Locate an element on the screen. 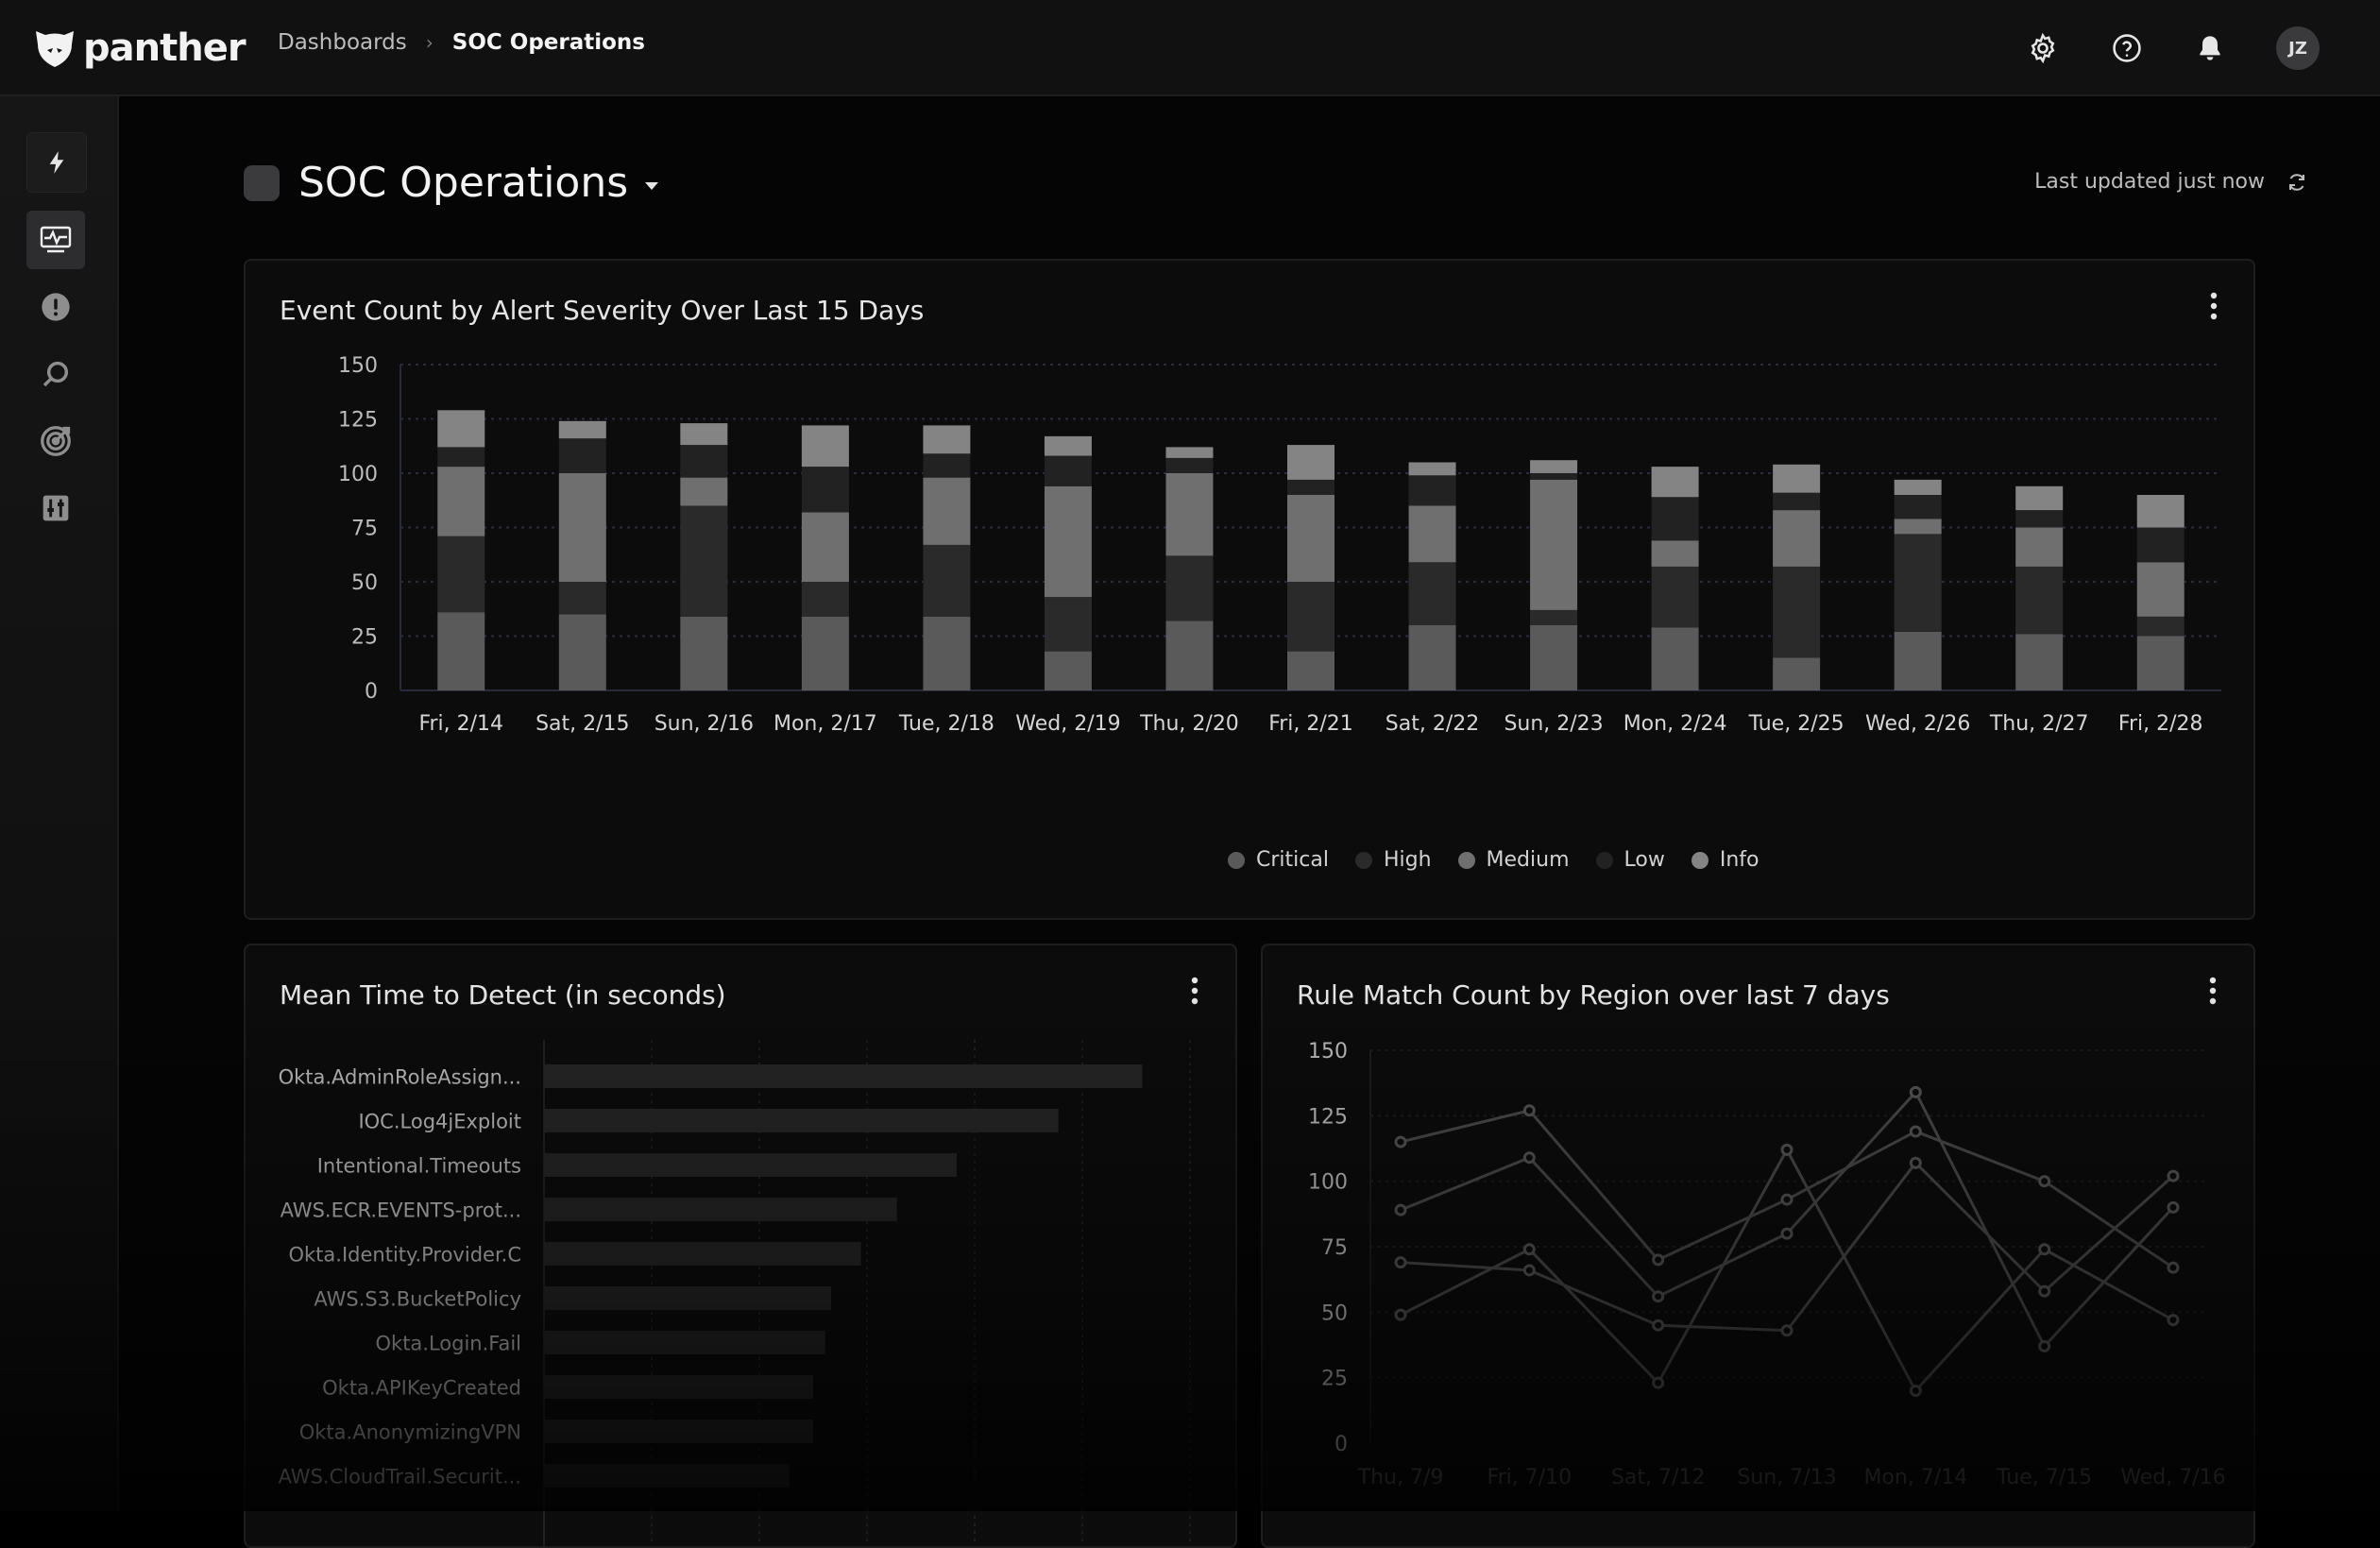 This screenshot has width=2380, height=1548. region-chart-menu-button is located at coordinates (2213, 991).